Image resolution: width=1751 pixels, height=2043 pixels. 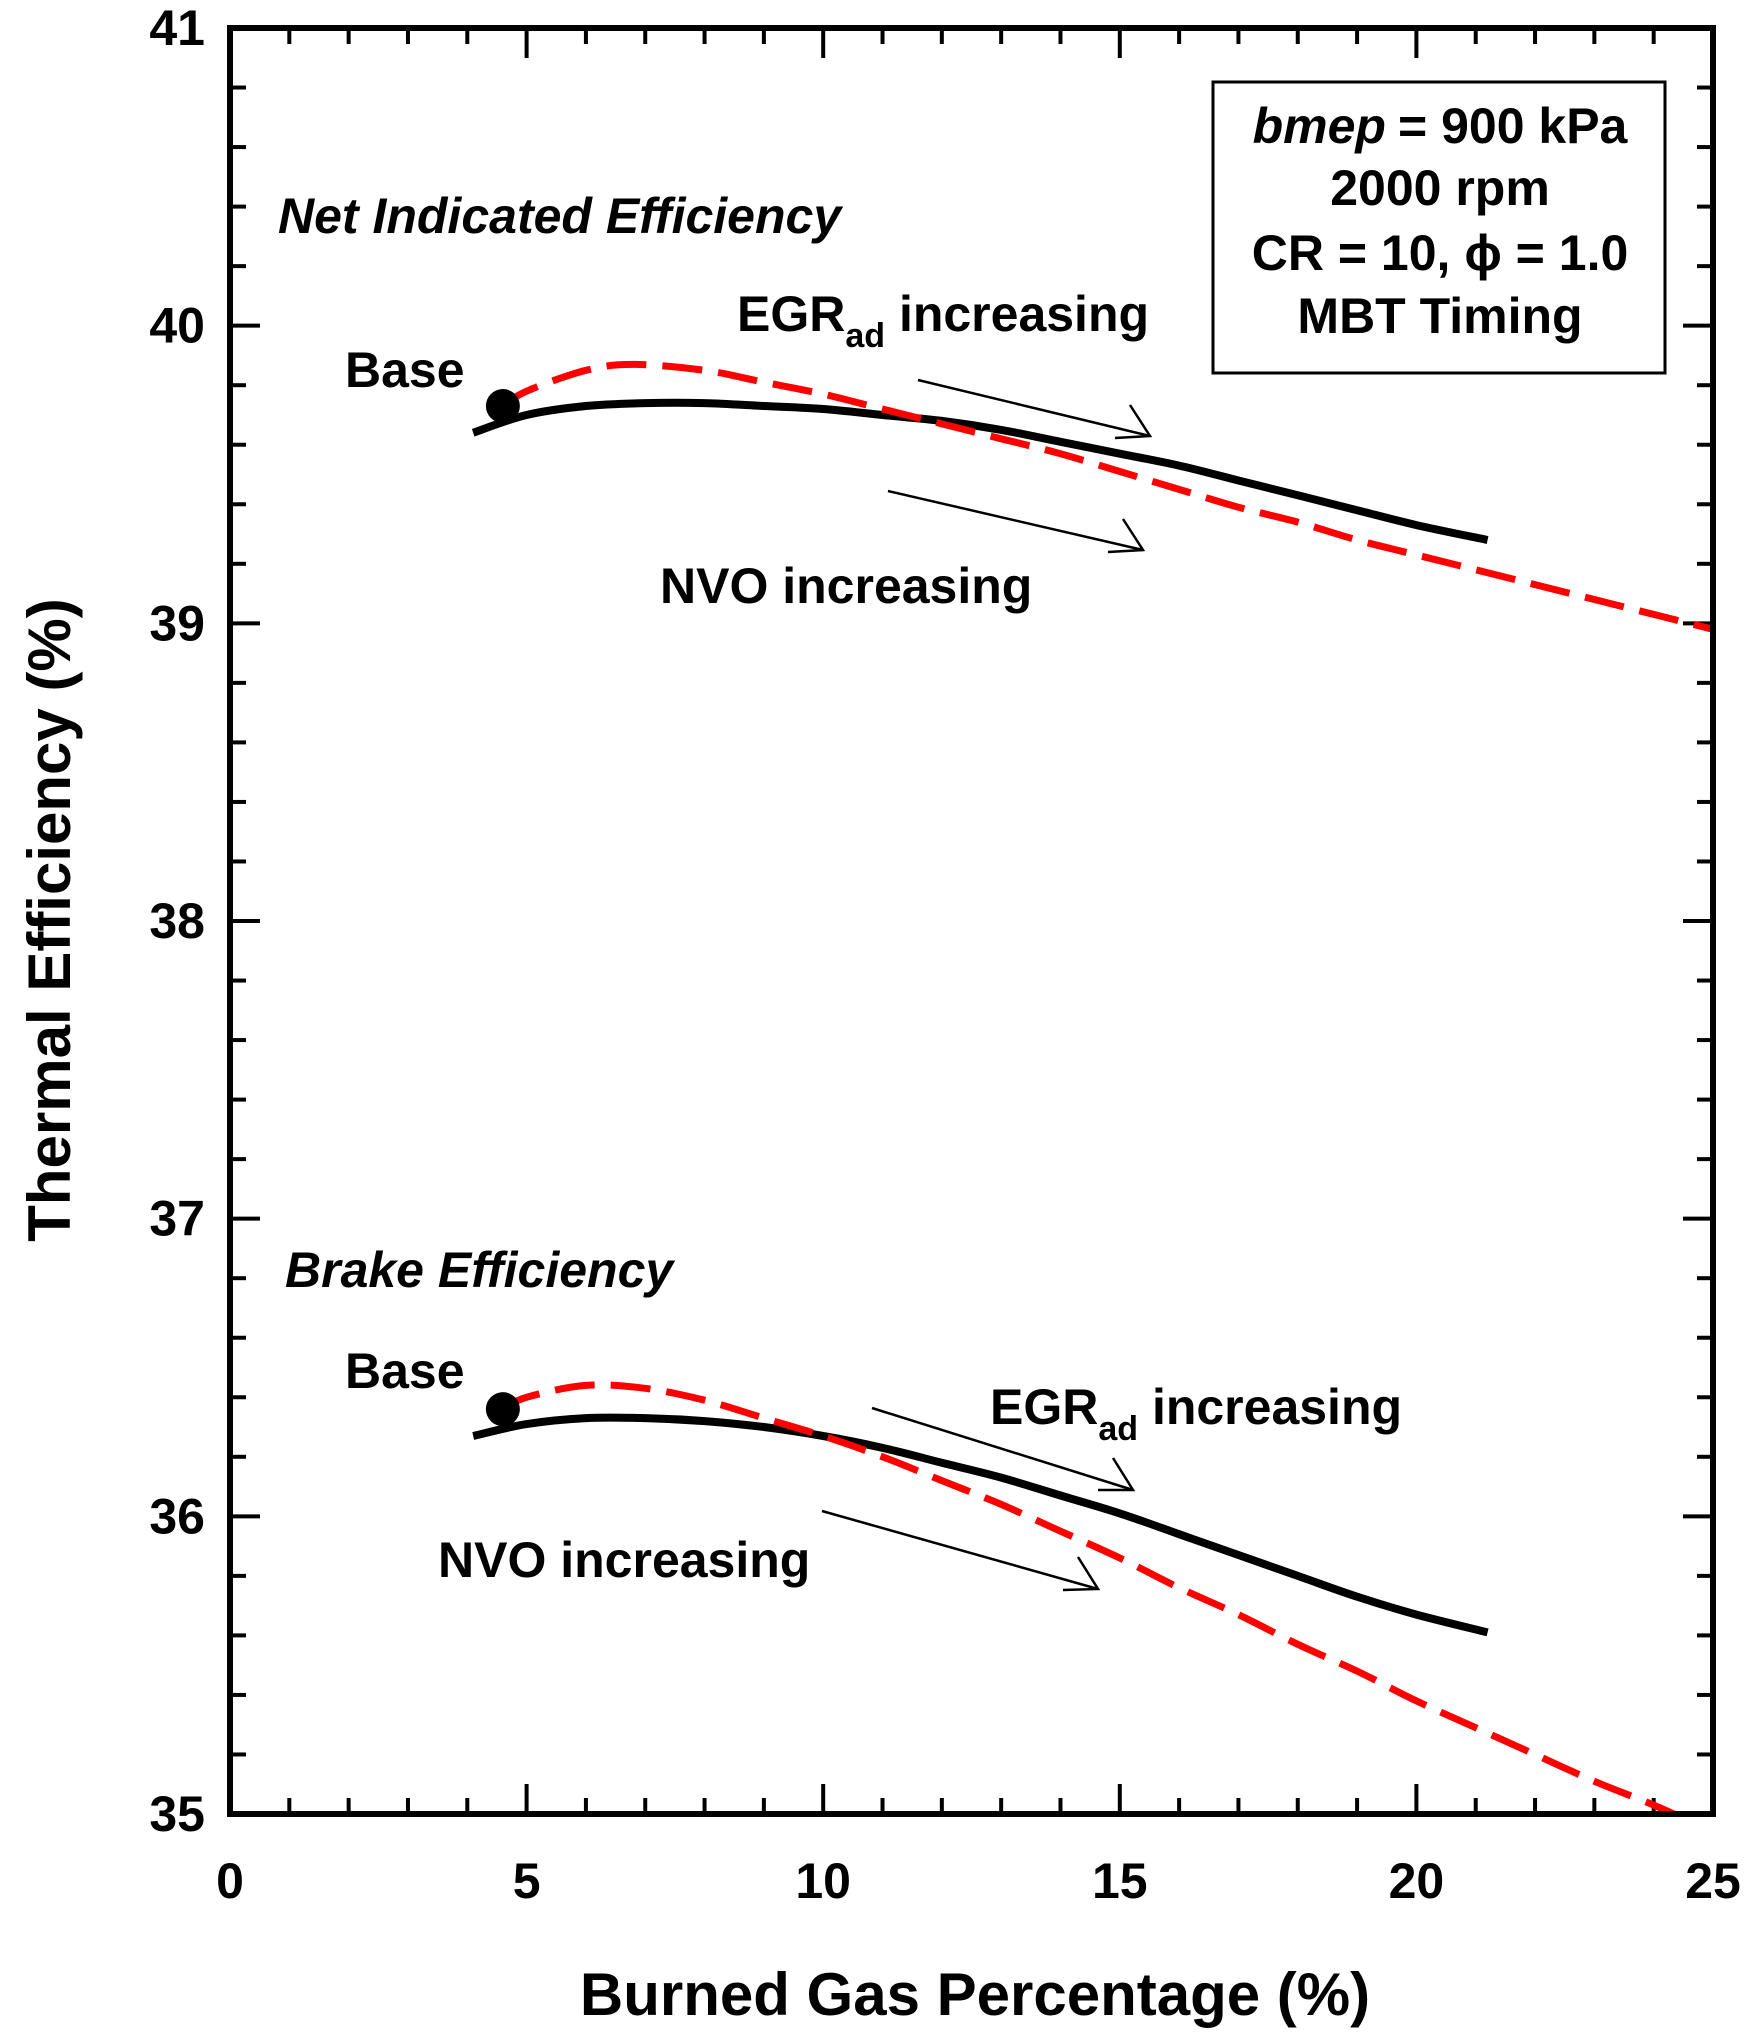 I want to click on condition-timing: MBT Timing, so click(x=1439, y=316).